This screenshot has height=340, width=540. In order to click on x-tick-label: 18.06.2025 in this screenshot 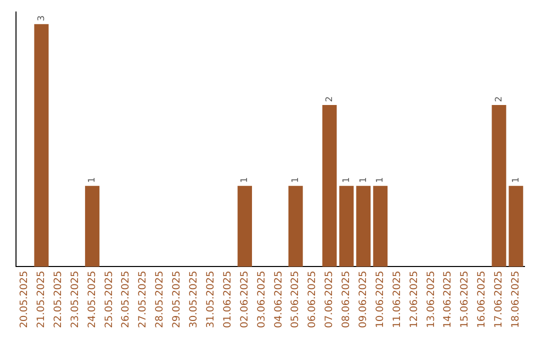, I will do `click(516, 299)`.